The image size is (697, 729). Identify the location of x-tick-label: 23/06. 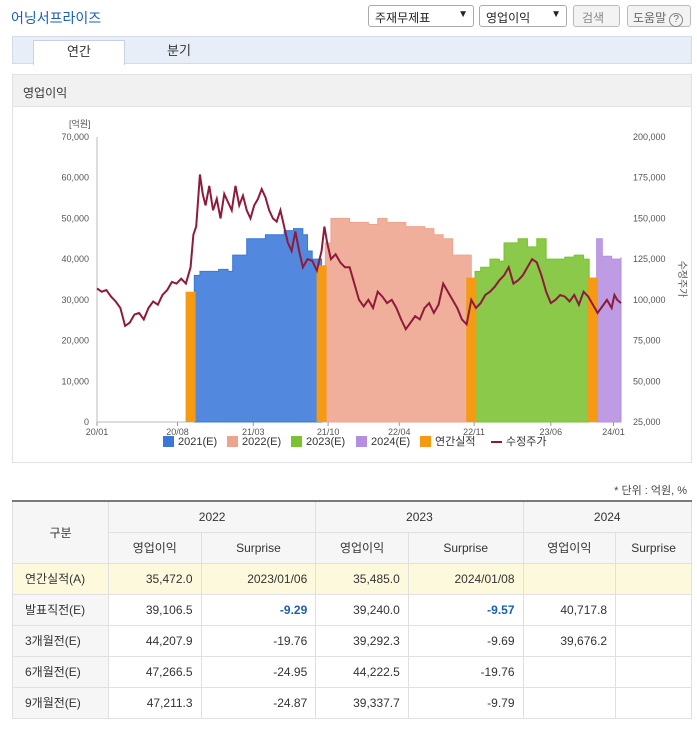
(551, 432).